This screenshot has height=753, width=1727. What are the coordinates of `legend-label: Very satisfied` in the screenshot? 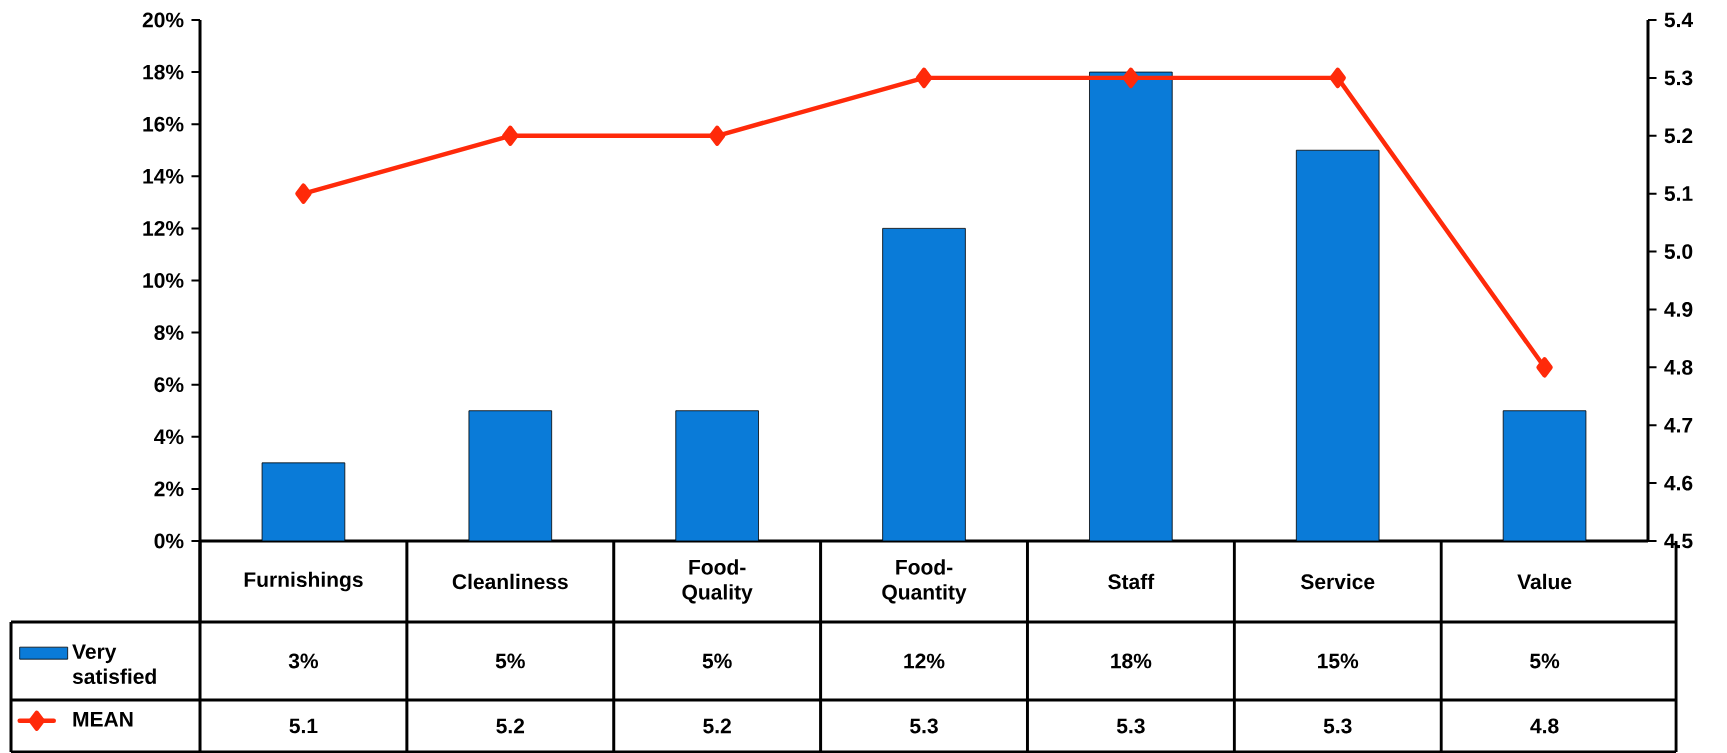 It's located at (114, 664).